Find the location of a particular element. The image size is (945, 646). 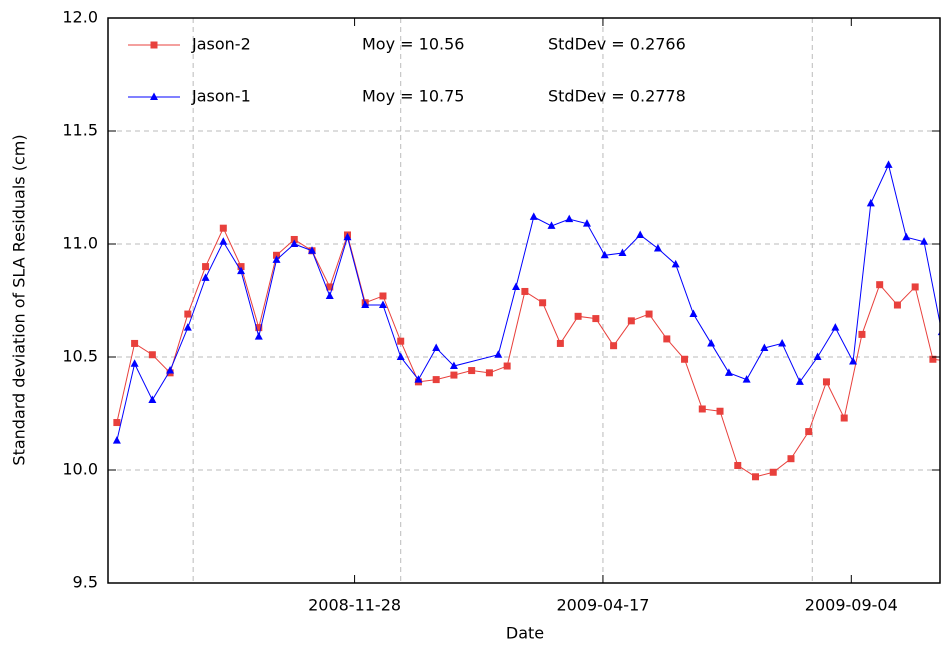

y-axis-label: Standard deviation of SLA Residuals (cm) is located at coordinates (19, 299).